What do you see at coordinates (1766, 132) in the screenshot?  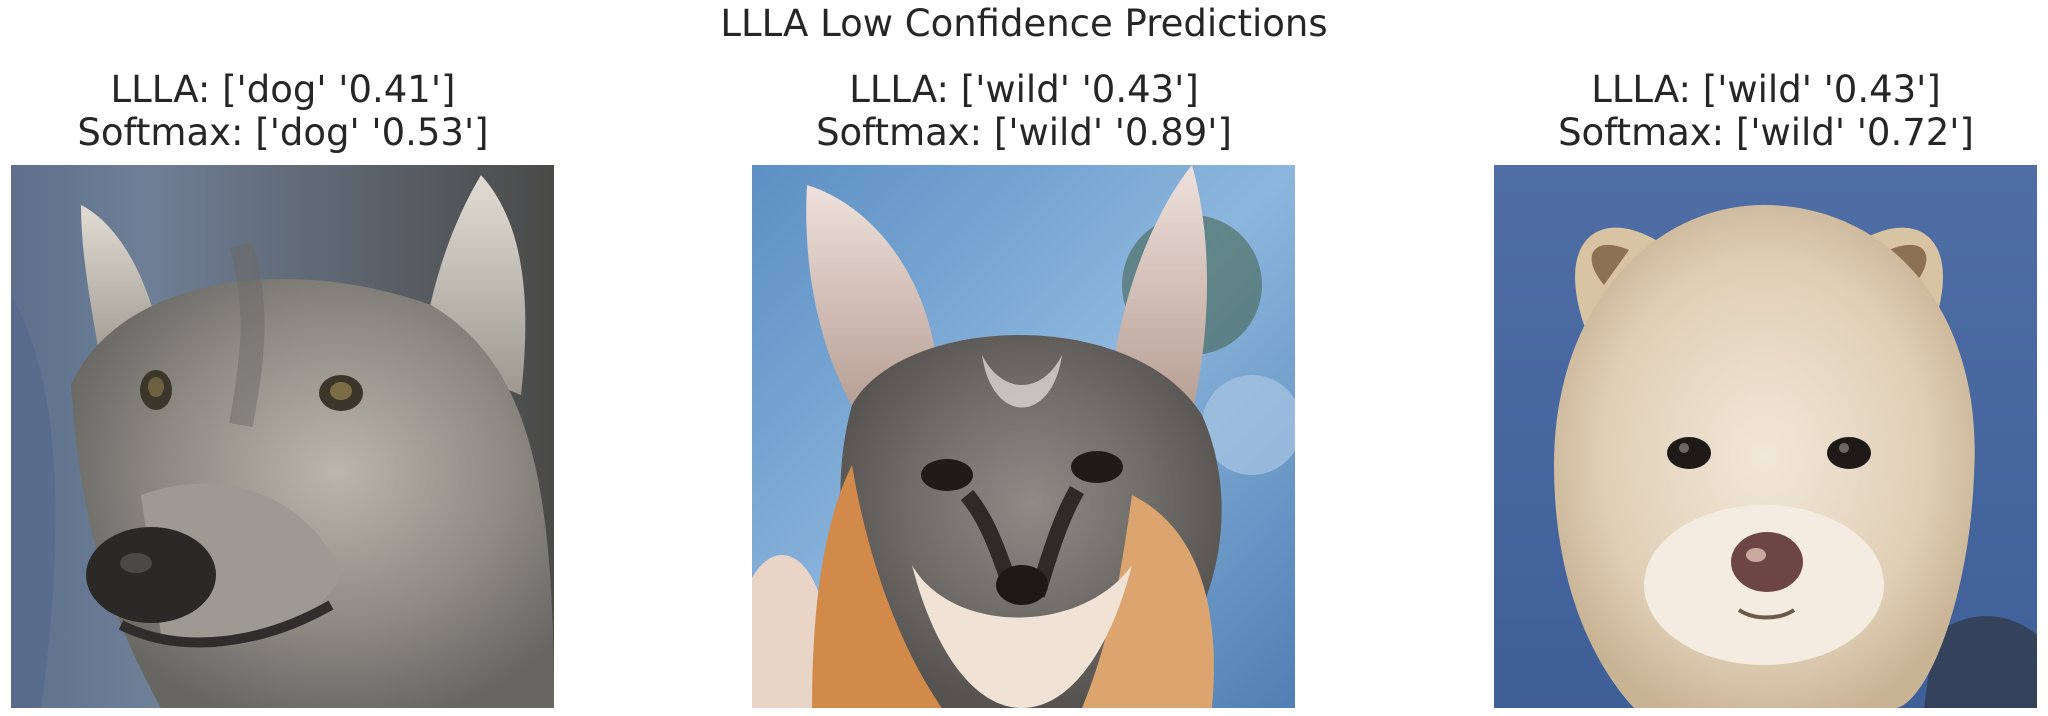 I see `panel-3-softmax-label: Softmax: ['wild' '0.72']` at bounding box center [1766, 132].